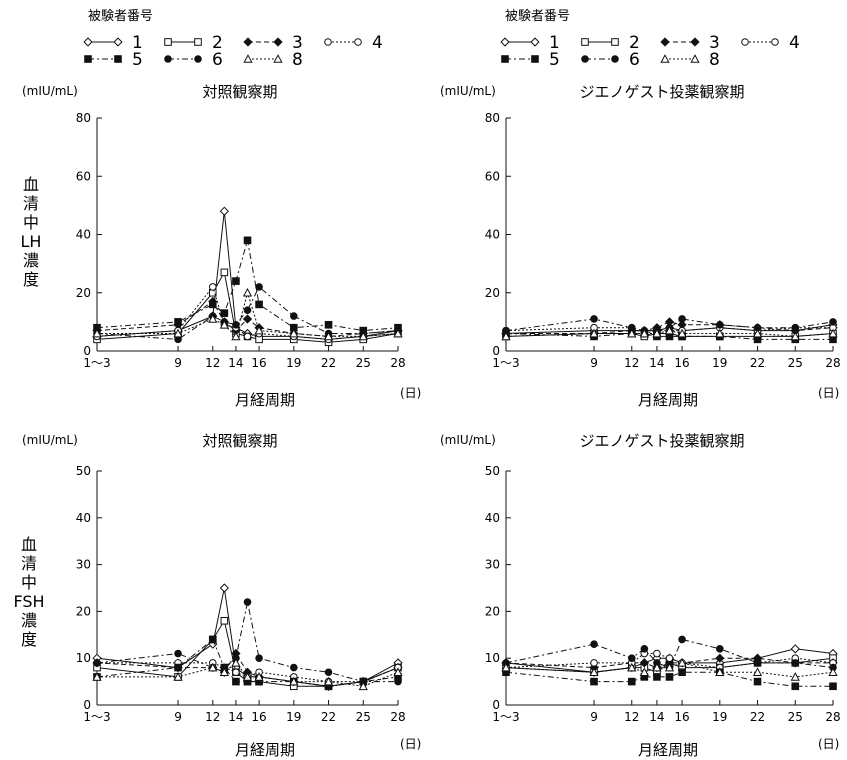  I want to click on y-axis-label-char: 中, so click(31, 222).